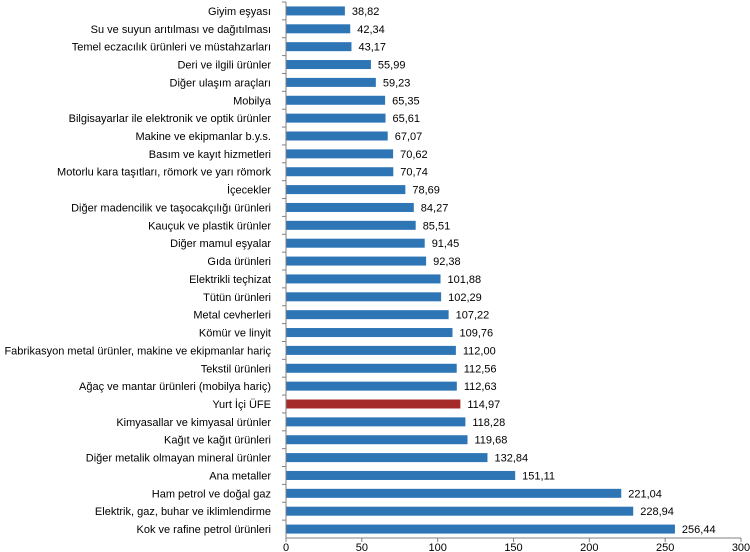  I want to click on value-label: 109,76, so click(476, 334).